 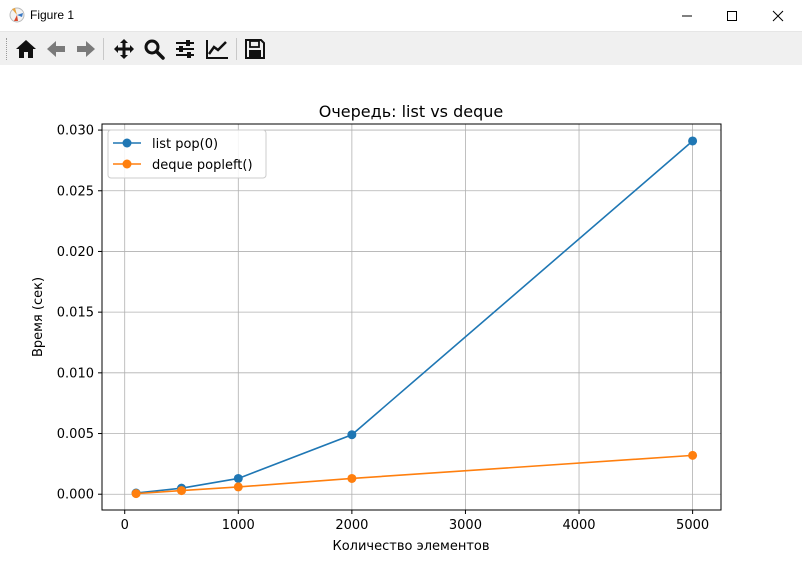 I want to click on back-icon, so click(x=56, y=49).